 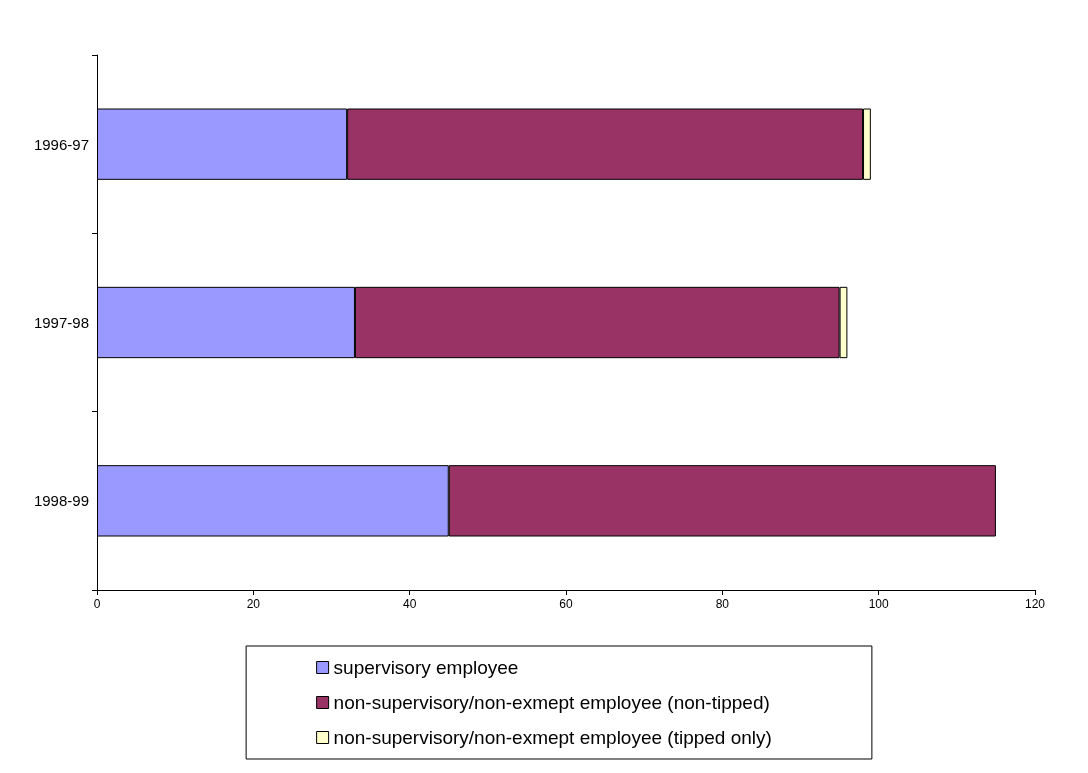 What do you see at coordinates (253, 604) in the screenshot?
I see `x-tick-label: 20` at bounding box center [253, 604].